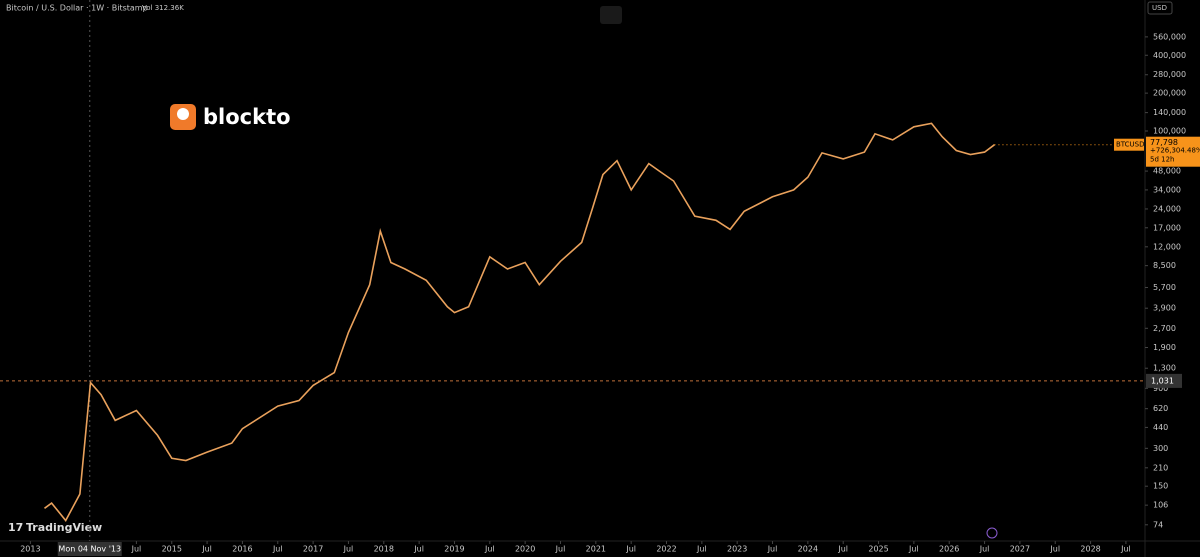 The width and height of the screenshot is (1200, 557). What do you see at coordinates (525, 549) in the screenshot?
I see `x-tick-label: 2020` at bounding box center [525, 549].